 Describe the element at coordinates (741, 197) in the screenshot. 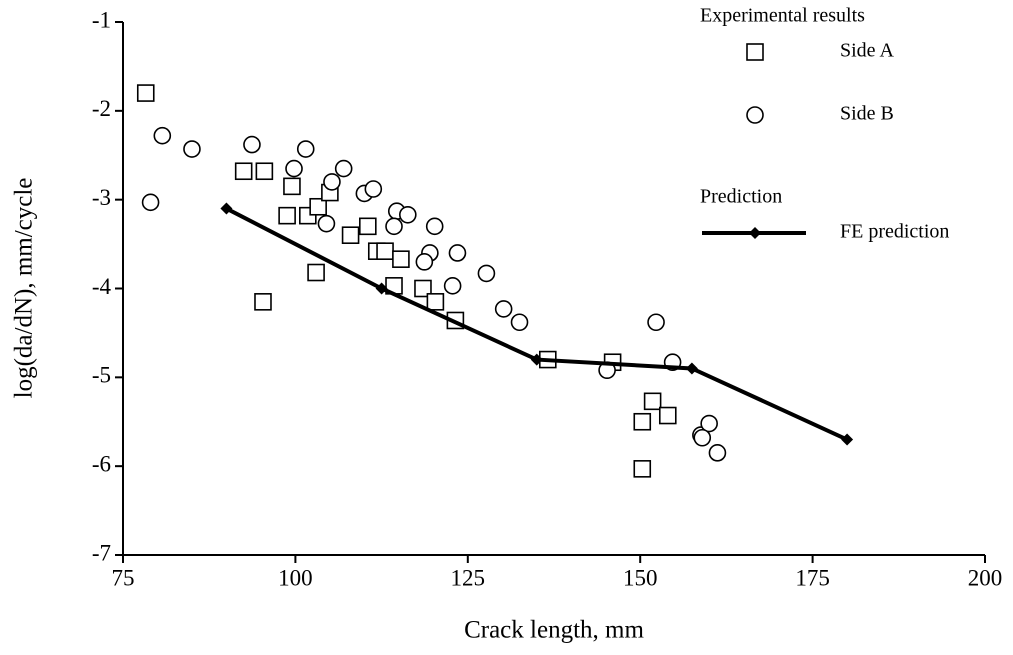

I see `legend-heading: Prediction` at that location.